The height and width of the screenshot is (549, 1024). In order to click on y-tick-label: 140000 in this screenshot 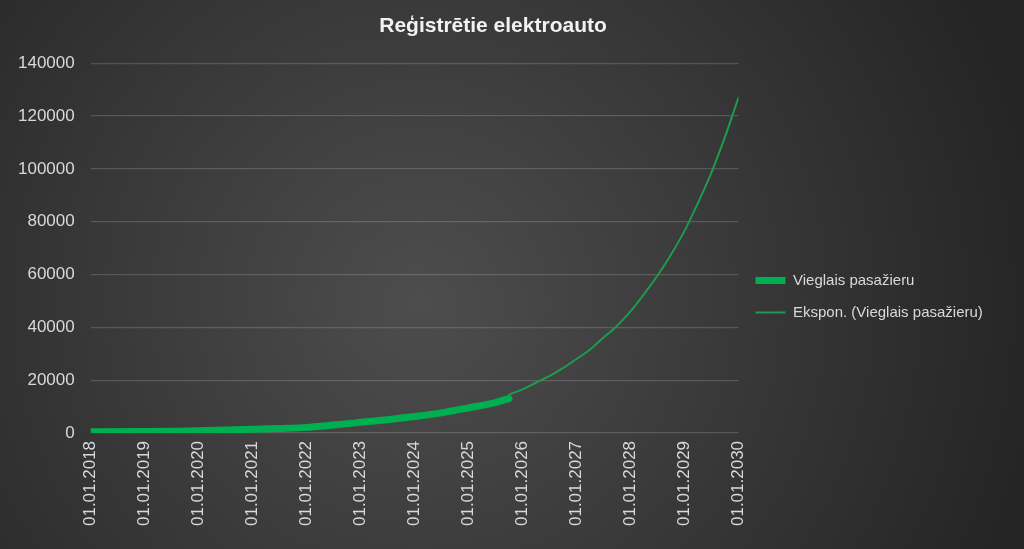, I will do `click(46, 62)`.